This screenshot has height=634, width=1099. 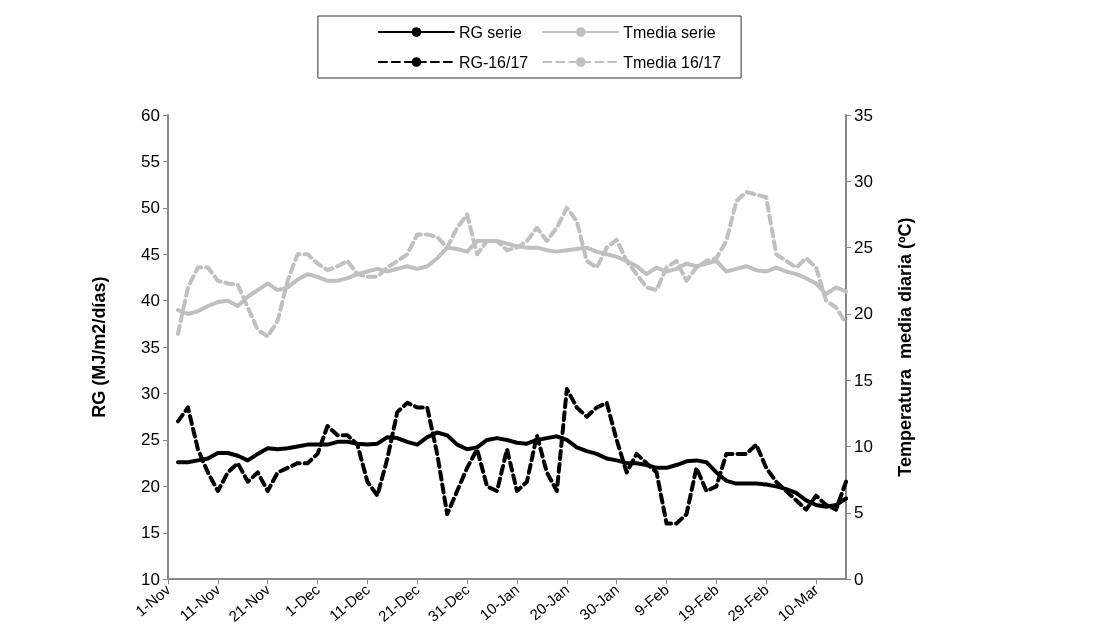 What do you see at coordinates (150, 486) in the screenshot?
I see `y-tick-label: 20` at bounding box center [150, 486].